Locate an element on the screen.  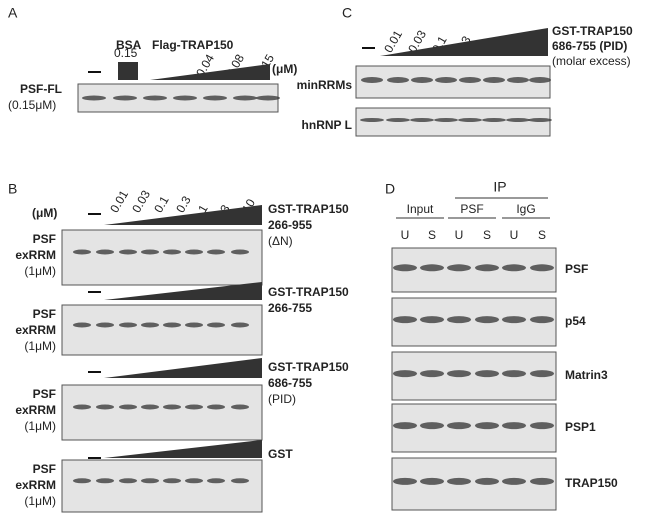
protein-label: 686-755 (PID) is located at coordinates (589, 46).